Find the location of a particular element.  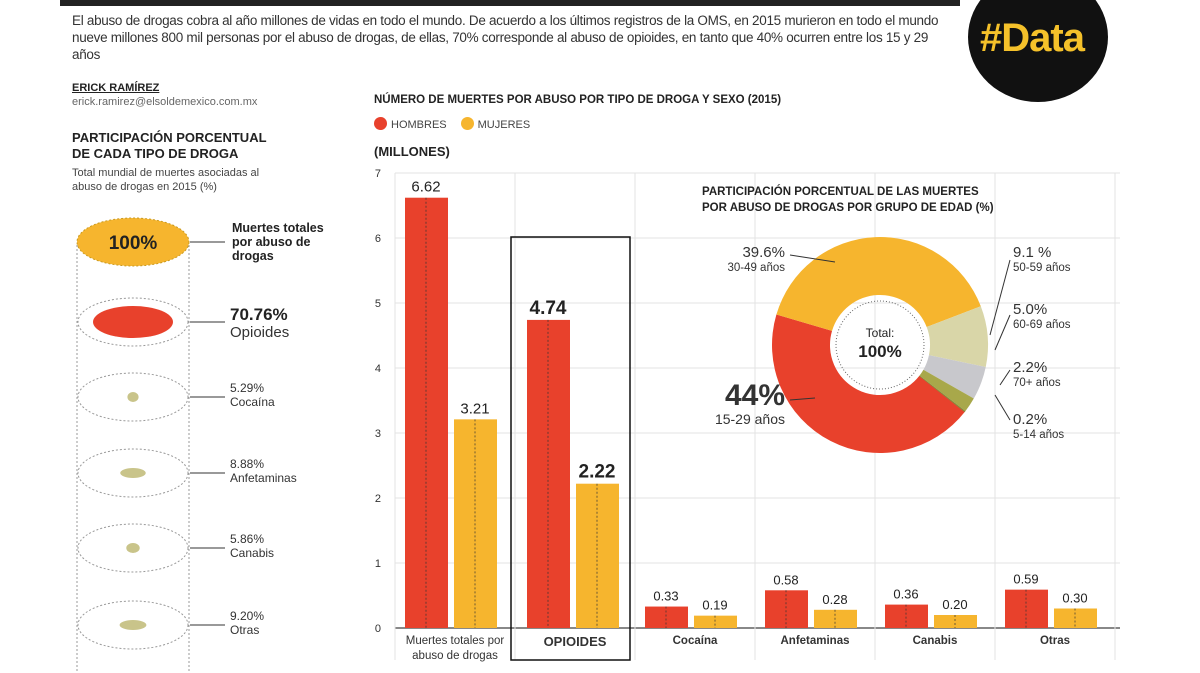

y-tick-label: 2 is located at coordinates (378, 499).